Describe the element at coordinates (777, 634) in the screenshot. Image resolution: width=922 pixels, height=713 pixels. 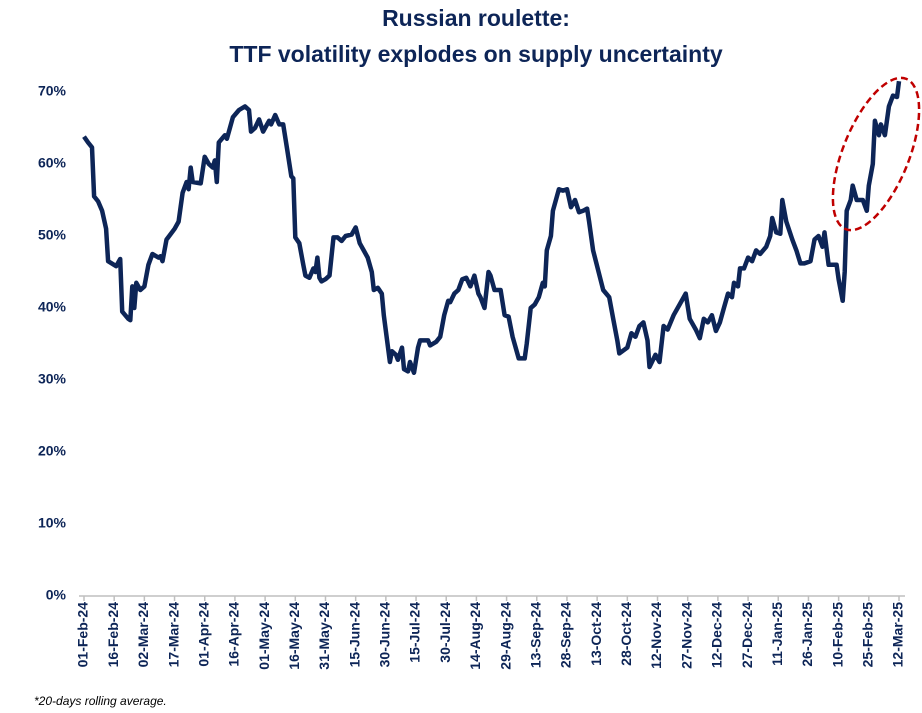
I see `x-tick-label: 11-Jan-25` at that location.